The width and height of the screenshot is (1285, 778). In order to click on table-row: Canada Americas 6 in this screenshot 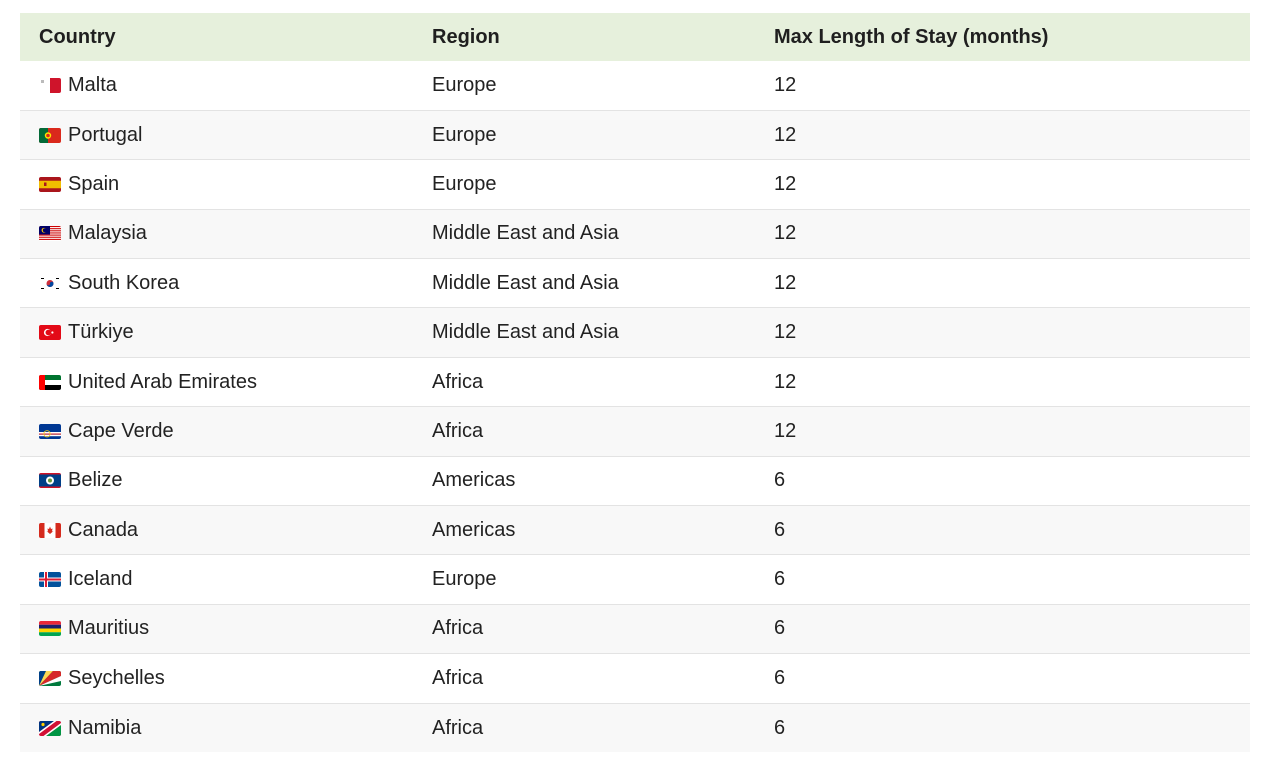, I will do `click(635, 530)`.